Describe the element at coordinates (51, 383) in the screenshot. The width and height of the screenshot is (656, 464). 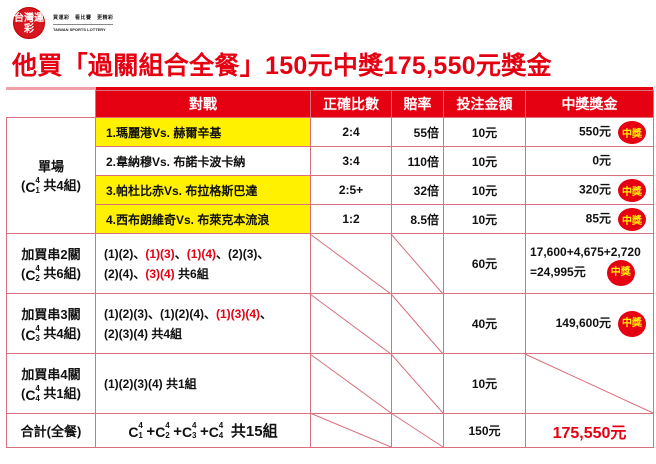
I see `parlay-label-cell: 加買串4關(C 4 4 共1組)` at that location.